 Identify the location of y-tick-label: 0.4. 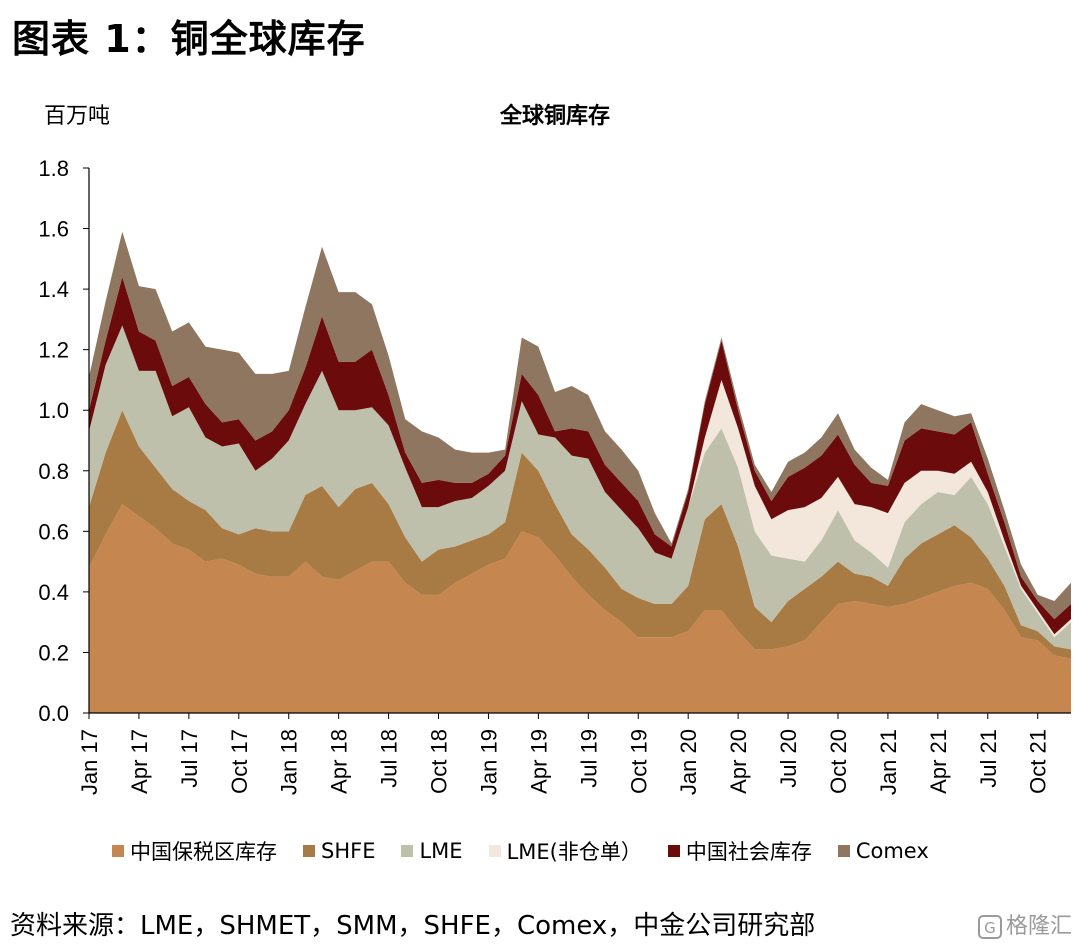
(53, 592).